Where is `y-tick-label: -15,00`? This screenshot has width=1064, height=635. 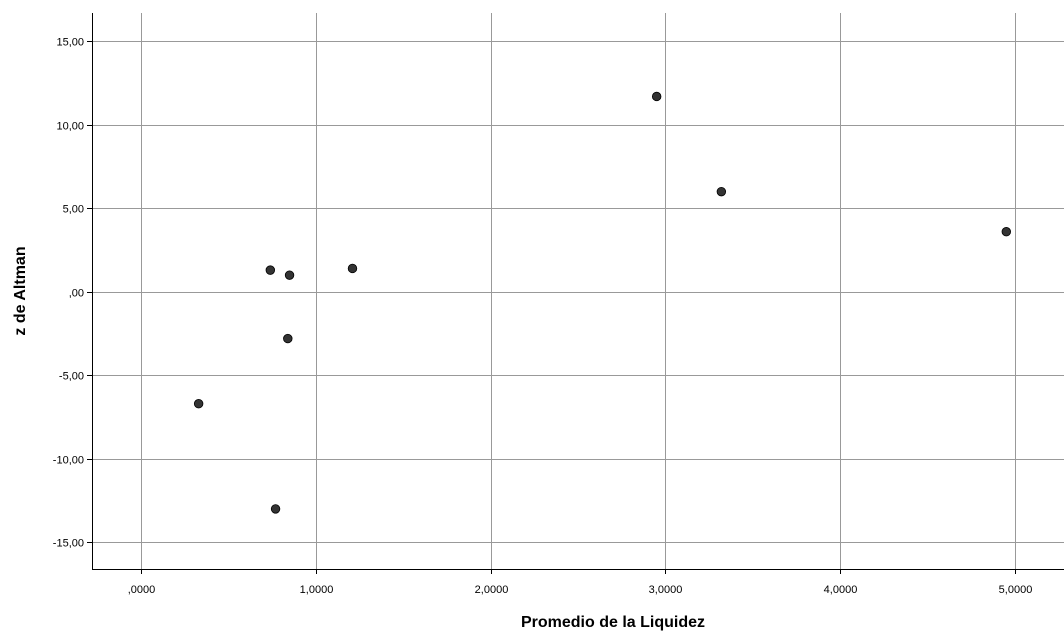 y-tick-label: -15,00 is located at coordinates (68, 544).